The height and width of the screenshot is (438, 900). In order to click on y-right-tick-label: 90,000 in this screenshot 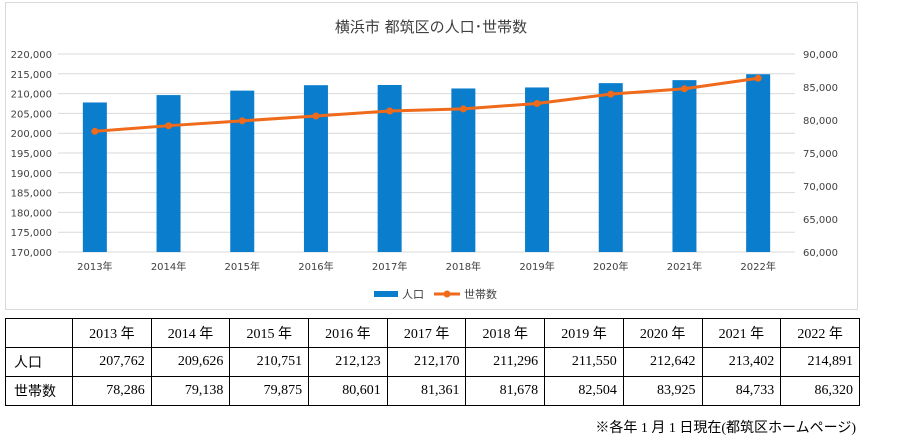, I will do `click(820, 55)`.